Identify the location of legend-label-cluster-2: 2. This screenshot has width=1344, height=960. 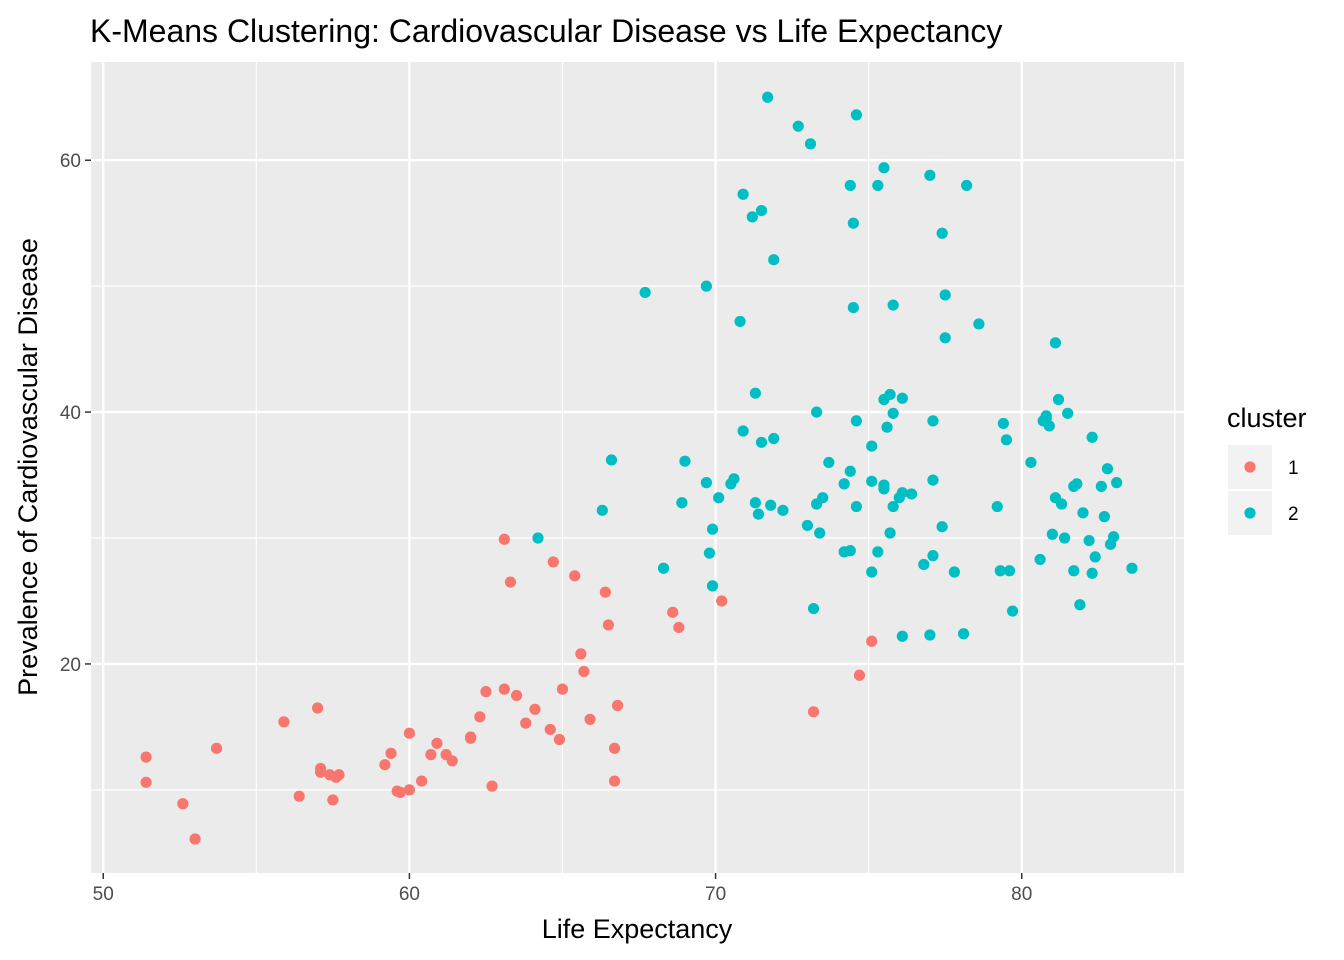
(1293, 514).